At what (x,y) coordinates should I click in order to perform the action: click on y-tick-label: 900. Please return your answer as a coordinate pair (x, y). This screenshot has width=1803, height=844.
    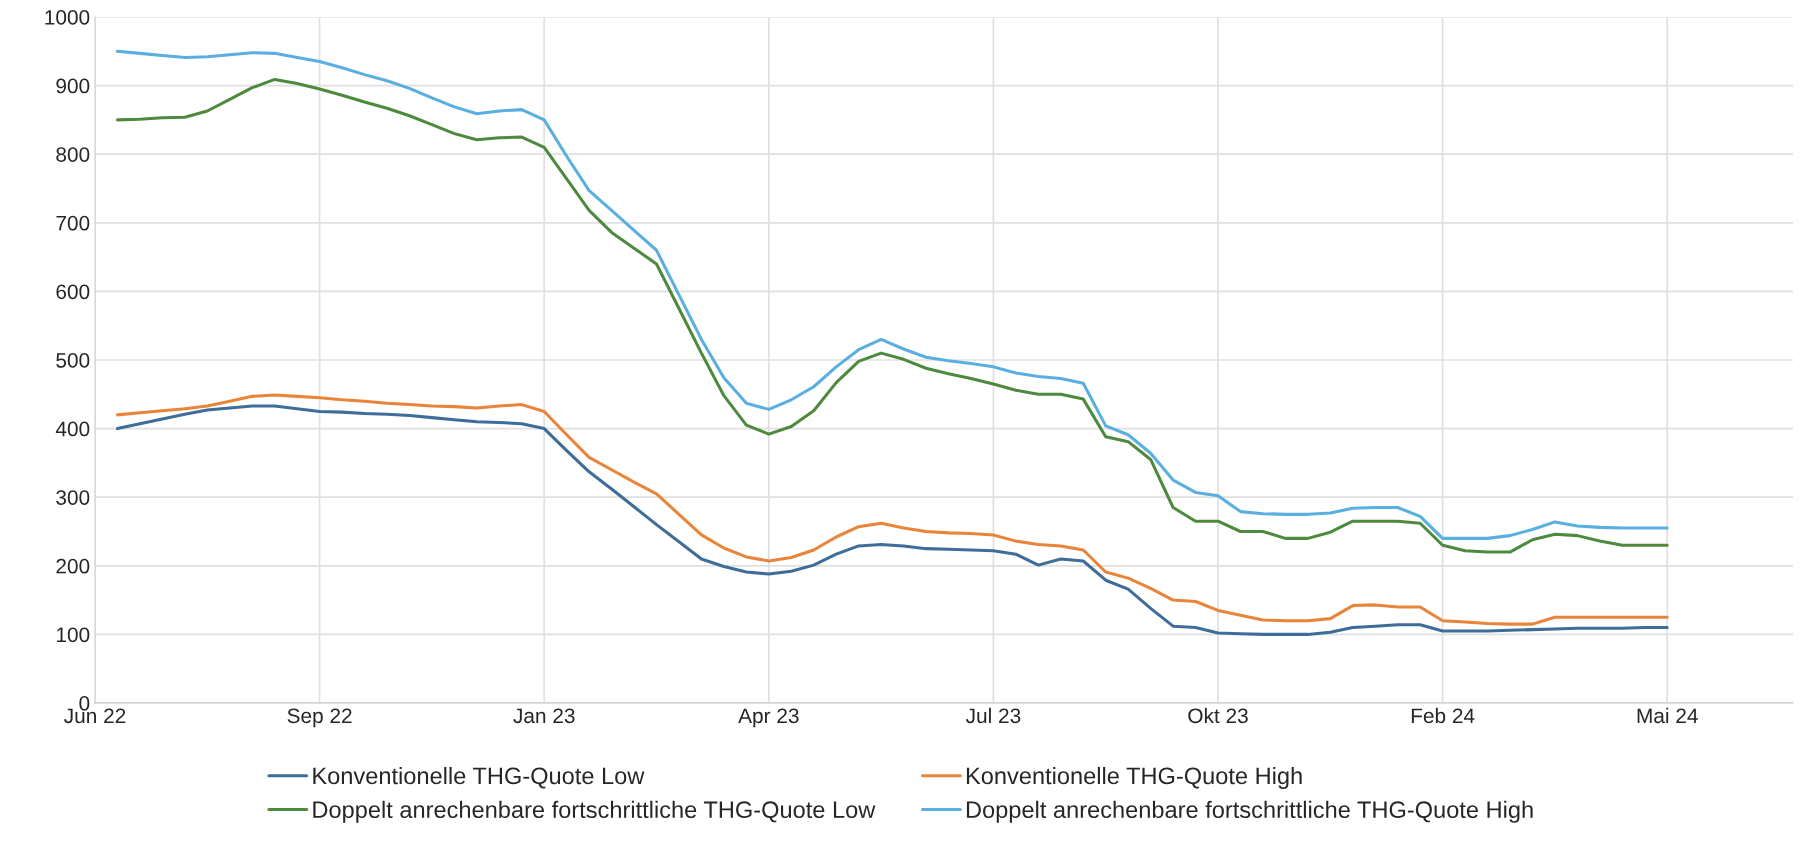
    Looking at the image, I should click on (73, 86).